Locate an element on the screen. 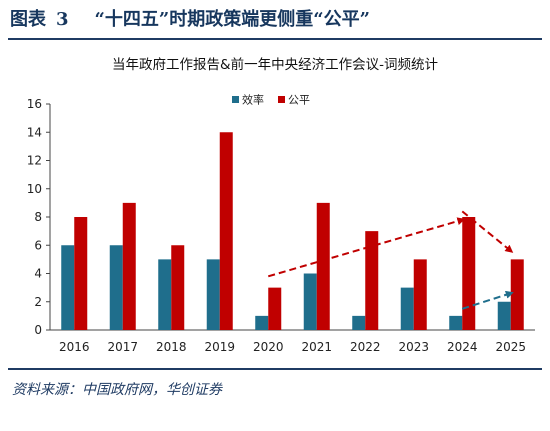 Image resolution: width=550 pixels, height=431 pixels. bar-fairness-2020 is located at coordinates (275, 308).